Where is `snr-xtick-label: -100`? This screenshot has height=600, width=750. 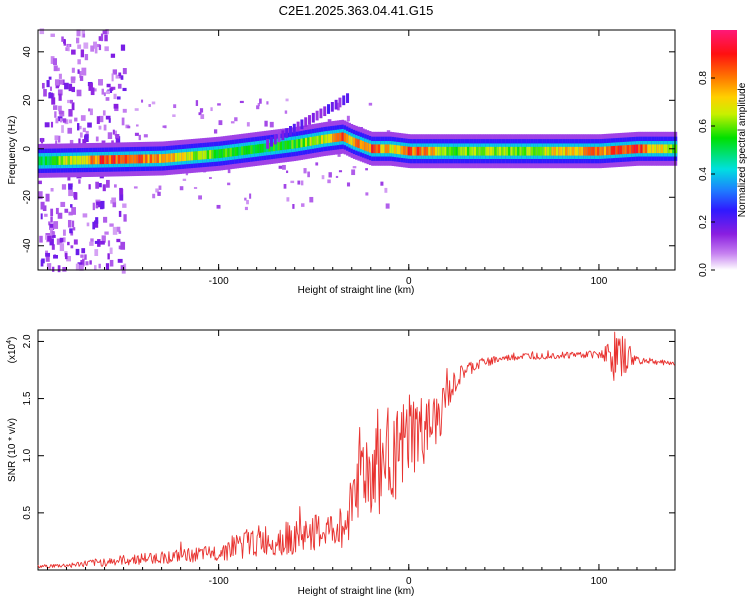
snr-xtick-label: -100 is located at coordinates (219, 581).